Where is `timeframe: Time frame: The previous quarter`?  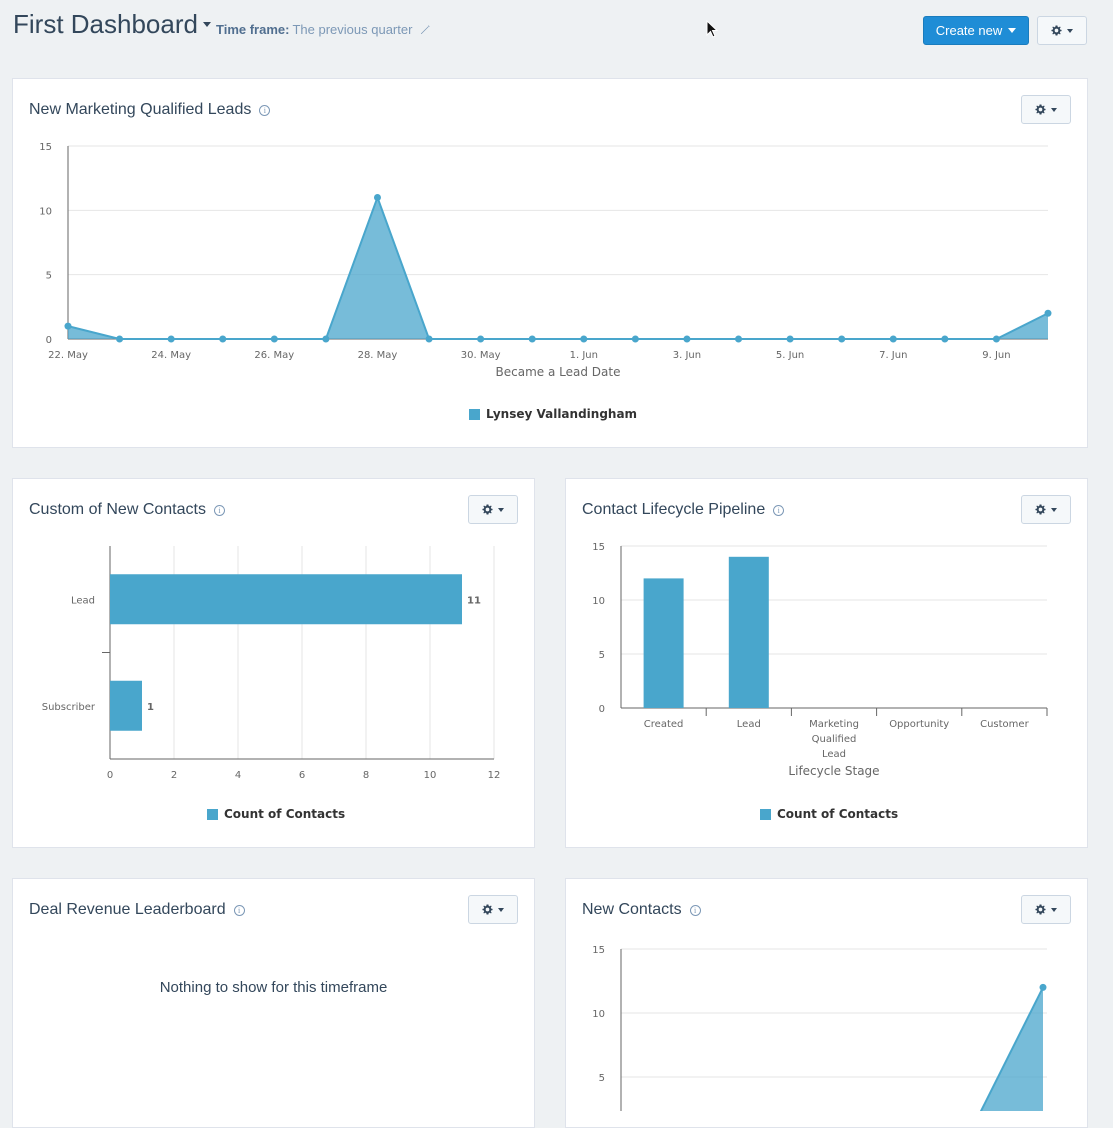 timeframe: Time frame: The previous quarter is located at coordinates (323, 29).